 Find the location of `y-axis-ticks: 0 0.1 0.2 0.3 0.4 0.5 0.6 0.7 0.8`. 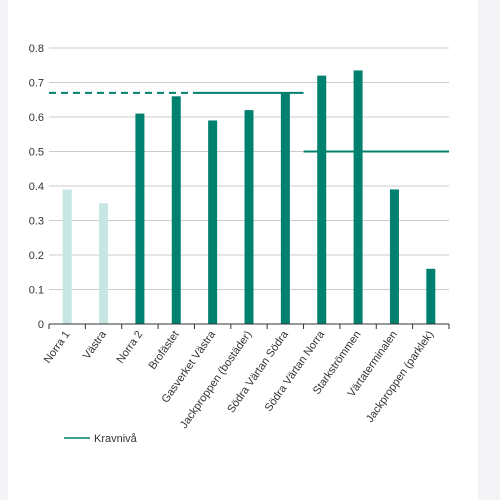

y-axis-ticks: 0 0.1 0.2 0.3 0.4 0.5 0.6 0.7 0.8 is located at coordinates (36, 187).